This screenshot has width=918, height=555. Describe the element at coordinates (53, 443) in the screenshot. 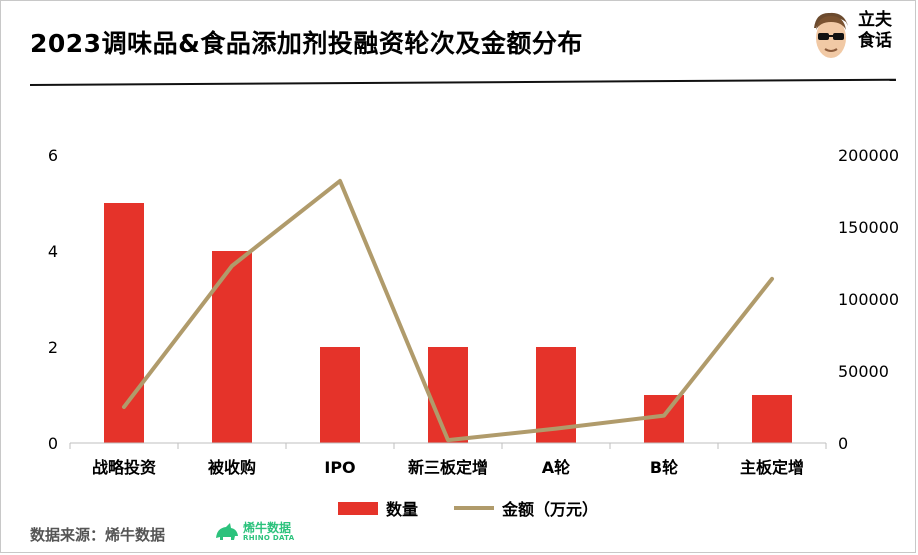

I see `y-left-tick-label: 0` at that location.